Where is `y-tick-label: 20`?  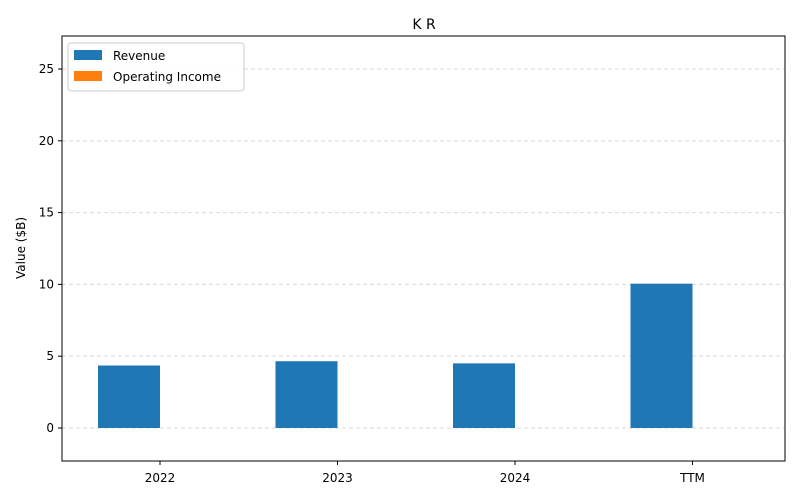 y-tick-label: 20 is located at coordinates (46, 141).